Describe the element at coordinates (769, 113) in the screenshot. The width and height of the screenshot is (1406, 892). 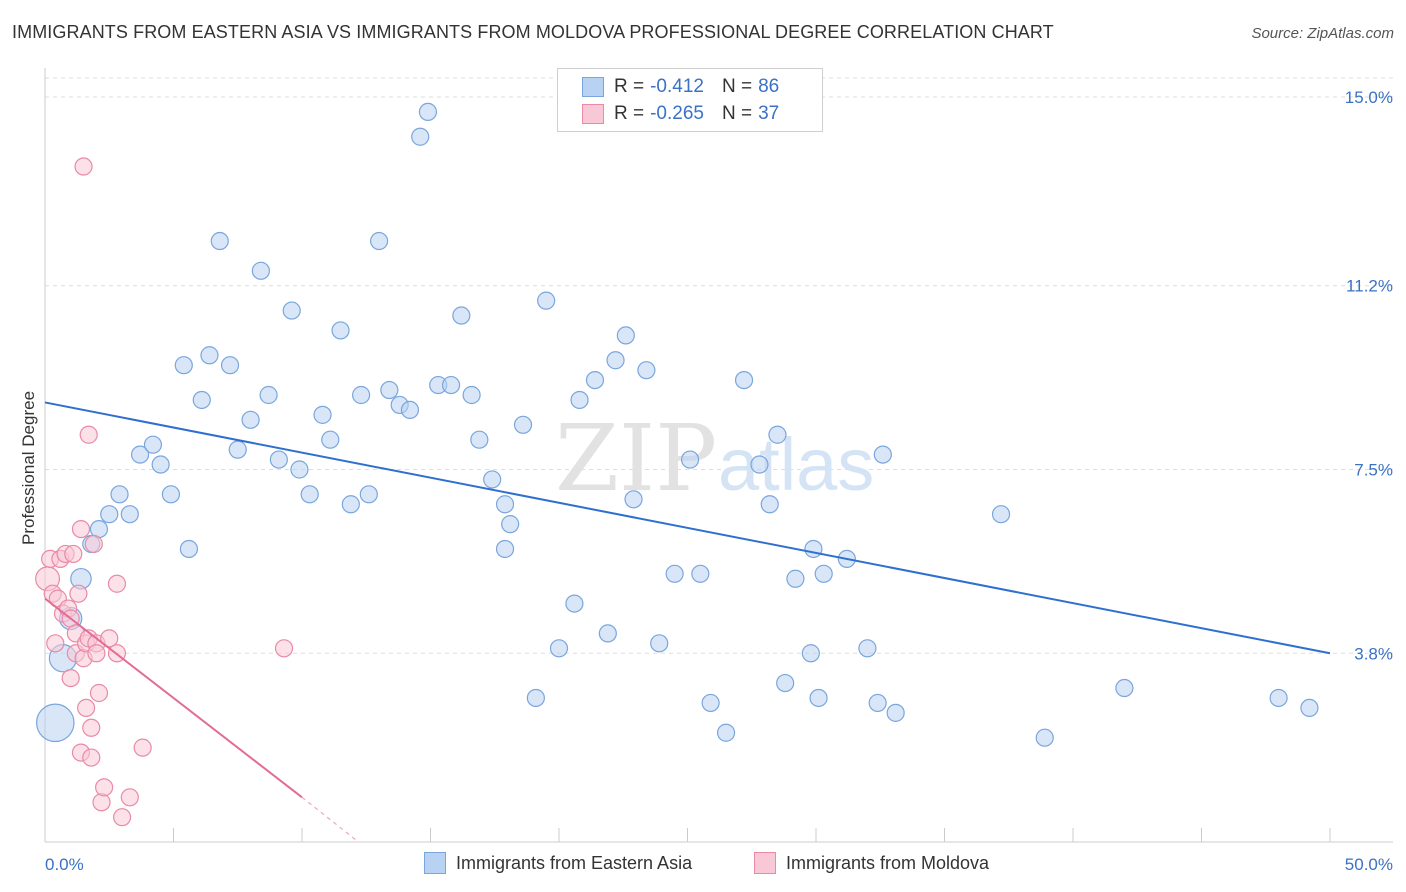
I see `legend-n-value: 37` at that location.